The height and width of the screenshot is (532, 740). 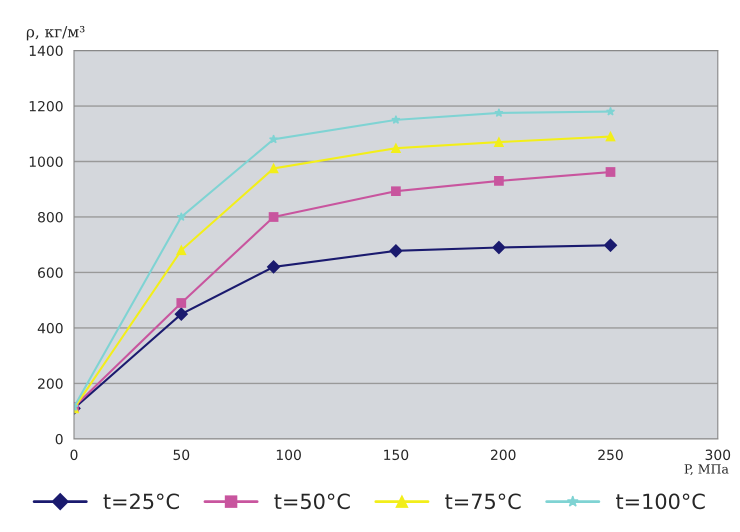 I want to click on y-tick-label: 200, so click(x=50, y=383).